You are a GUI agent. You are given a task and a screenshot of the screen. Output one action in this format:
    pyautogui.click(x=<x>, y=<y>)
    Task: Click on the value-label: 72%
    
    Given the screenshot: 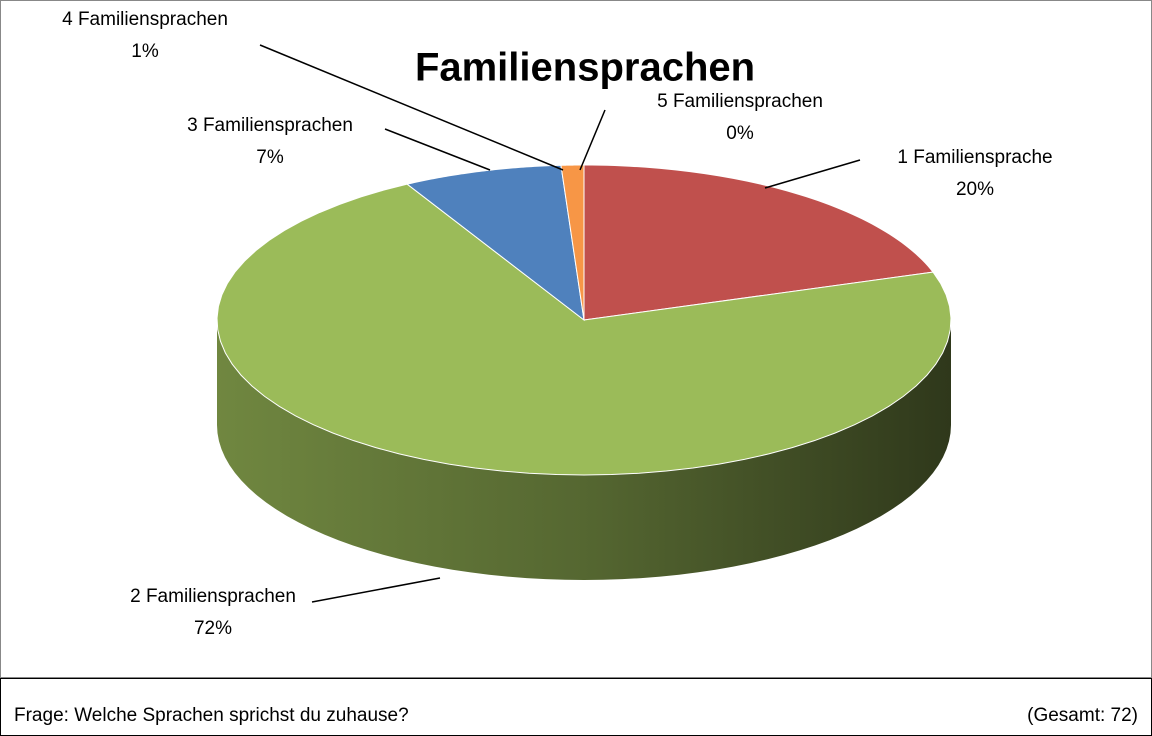 What is the action you would take?
    pyautogui.click(x=213, y=628)
    